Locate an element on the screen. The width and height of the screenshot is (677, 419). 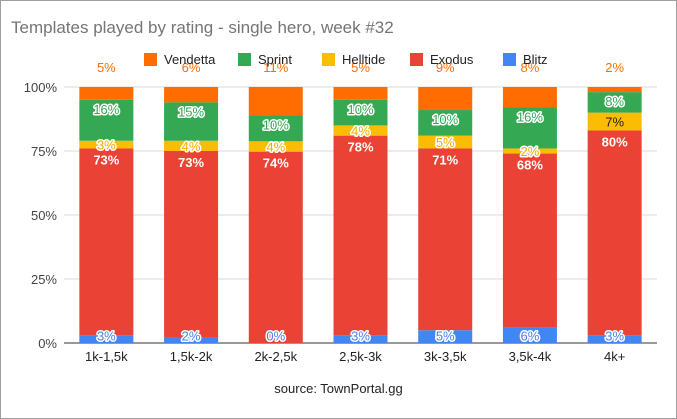
legend-swatch-vendetta is located at coordinates (150, 59).